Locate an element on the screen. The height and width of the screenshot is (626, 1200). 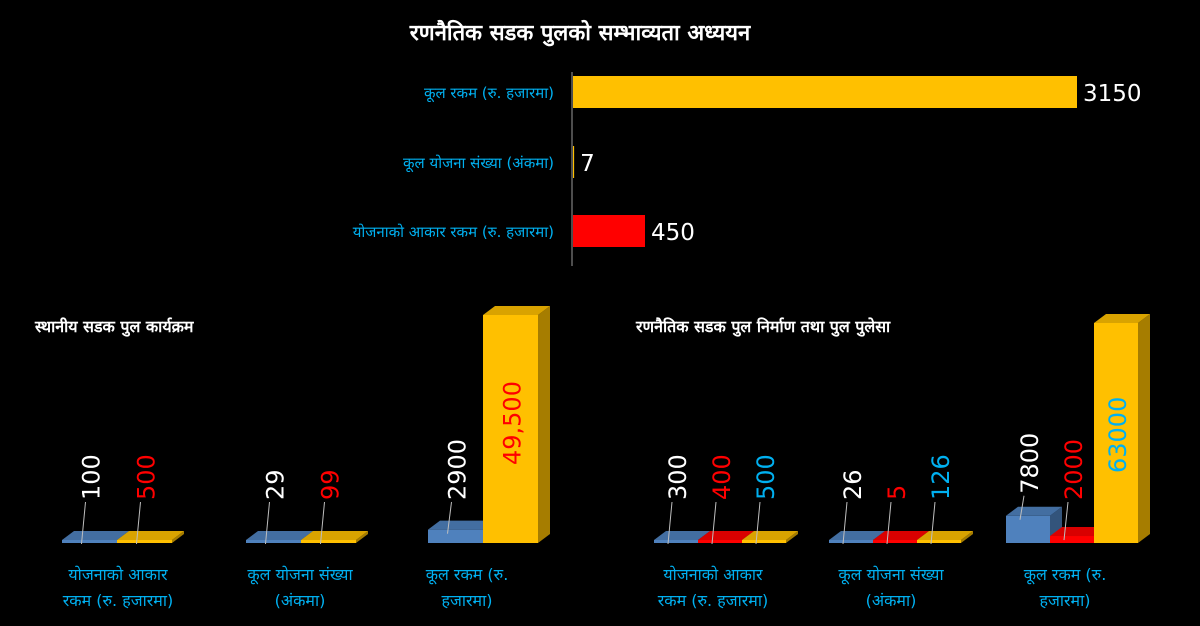
data-label: 7800 is located at coordinates (1030, 463).